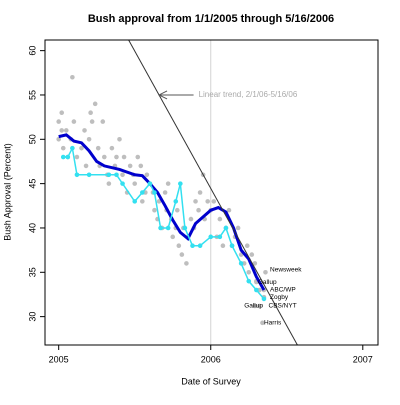 Image resolution: width=400 pixels, height=405 pixels. What do you see at coordinates (283, 306) in the screenshot?
I see `point-label: CBS/NYT` at bounding box center [283, 306].